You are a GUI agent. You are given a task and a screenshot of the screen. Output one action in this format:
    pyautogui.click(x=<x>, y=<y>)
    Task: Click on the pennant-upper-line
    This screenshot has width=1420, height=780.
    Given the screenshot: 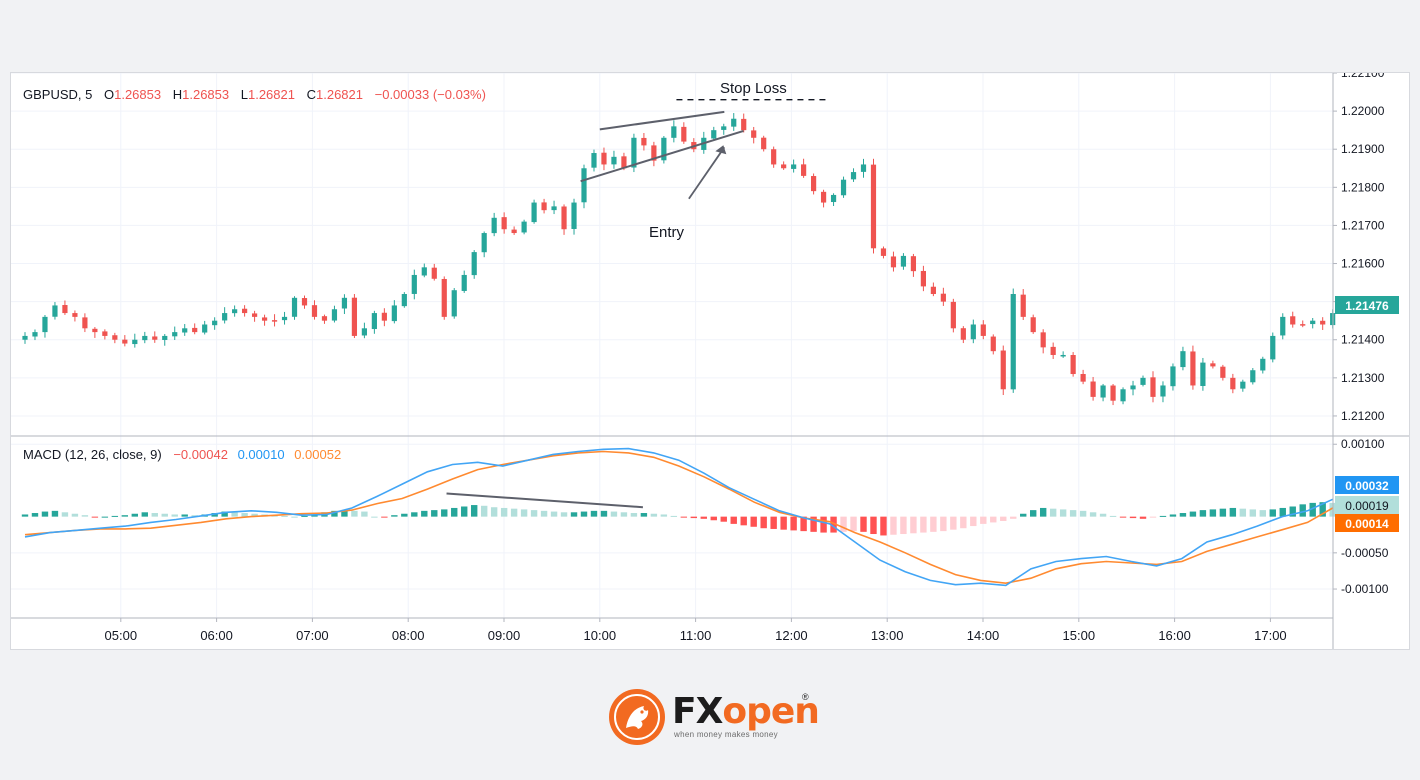 What is the action you would take?
    pyautogui.click(x=662, y=120)
    